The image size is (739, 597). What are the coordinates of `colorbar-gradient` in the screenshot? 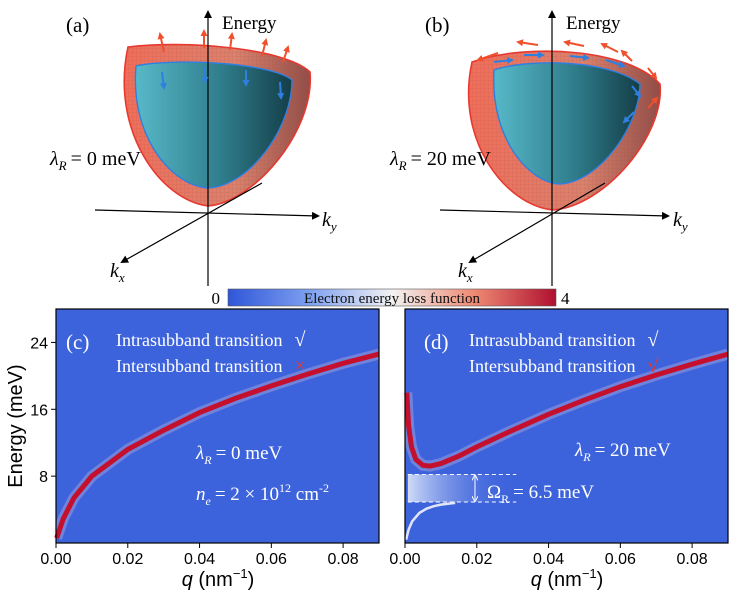 It's located at (392, 297).